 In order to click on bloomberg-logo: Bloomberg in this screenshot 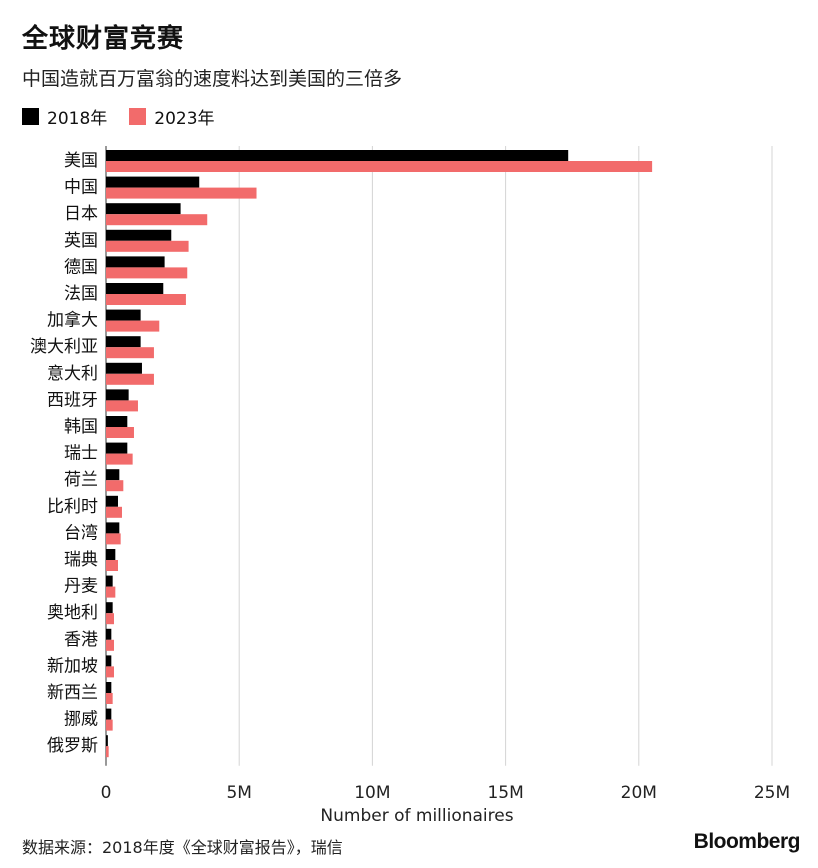, I will do `click(747, 841)`.